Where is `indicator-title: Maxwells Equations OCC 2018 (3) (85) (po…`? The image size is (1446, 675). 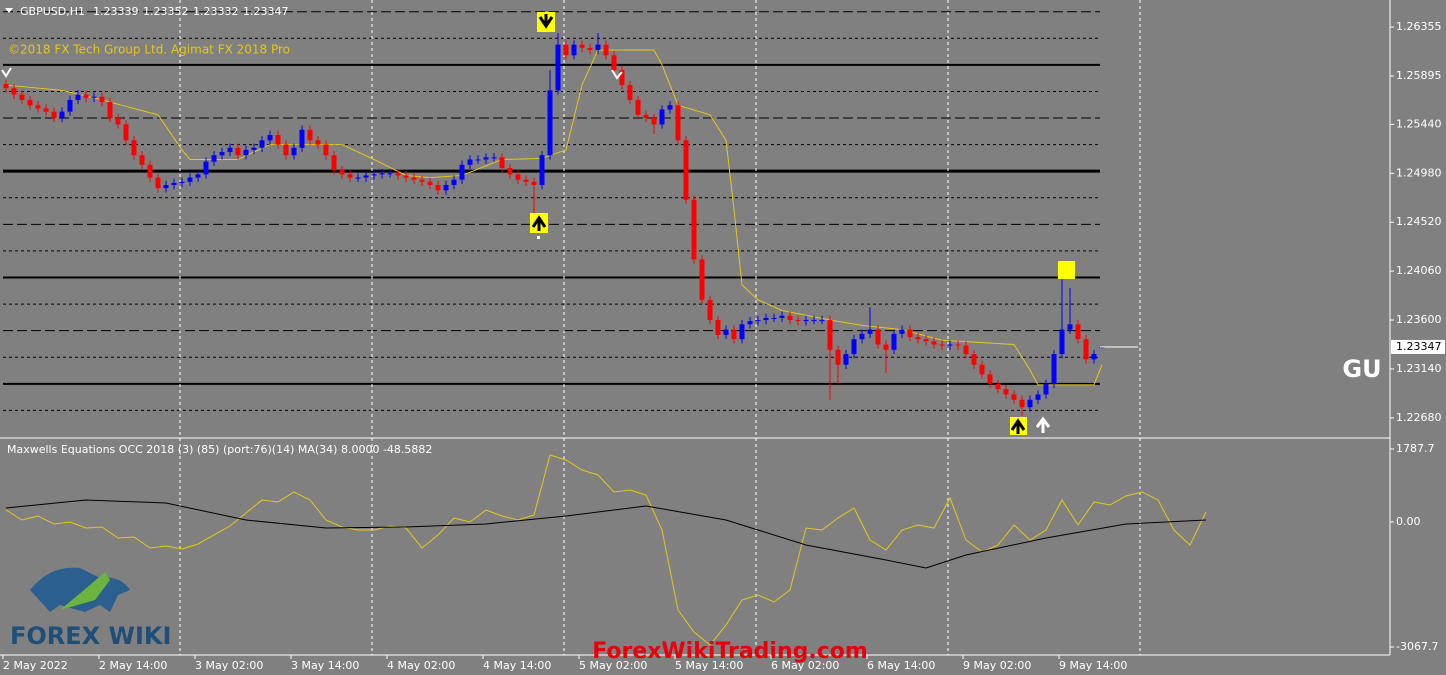
indicator-title: Maxwells Equations OCC 2018 (3) (85) (po… is located at coordinates (219, 449).